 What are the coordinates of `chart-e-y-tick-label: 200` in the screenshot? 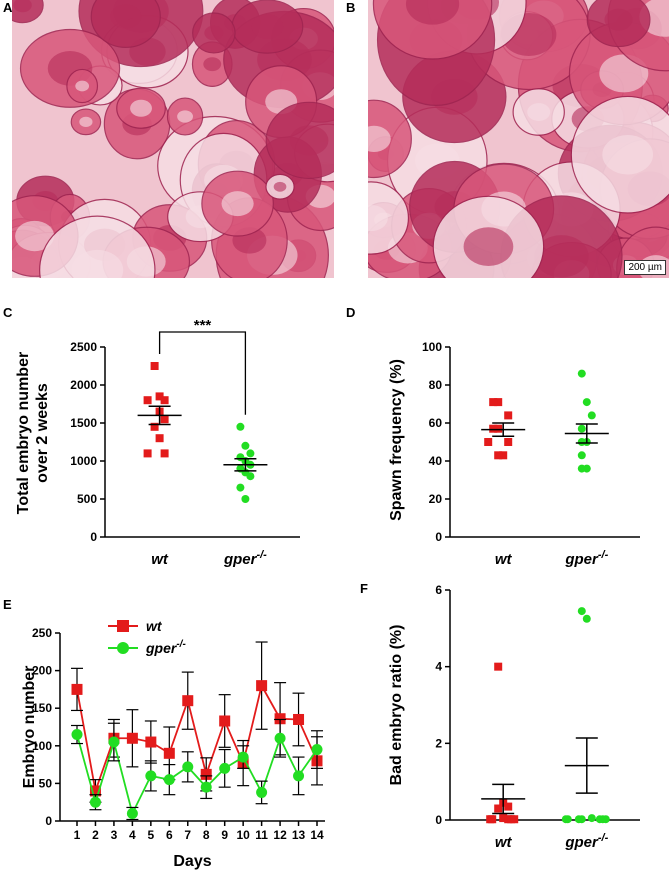 It's located at (42, 671).